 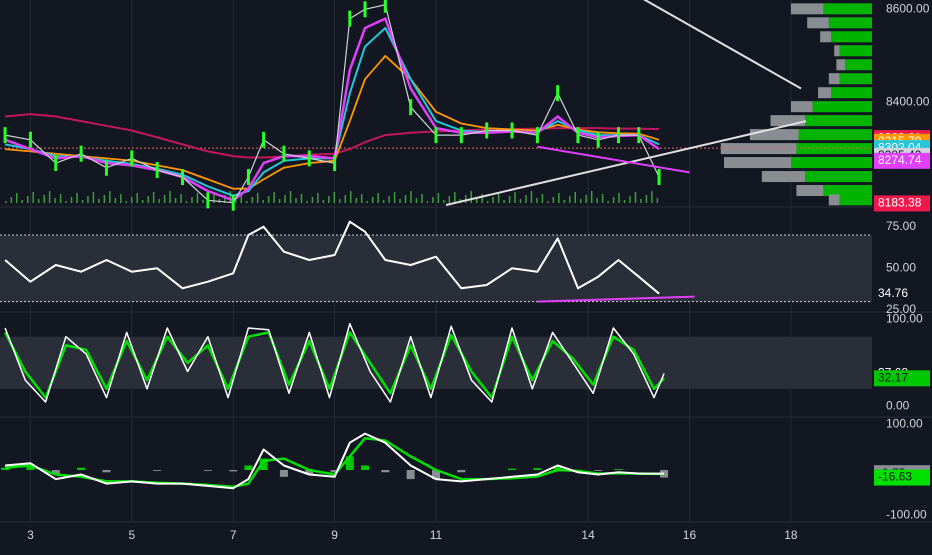 I want to click on x-axis-tick-label: 3, so click(x=30, y=535).